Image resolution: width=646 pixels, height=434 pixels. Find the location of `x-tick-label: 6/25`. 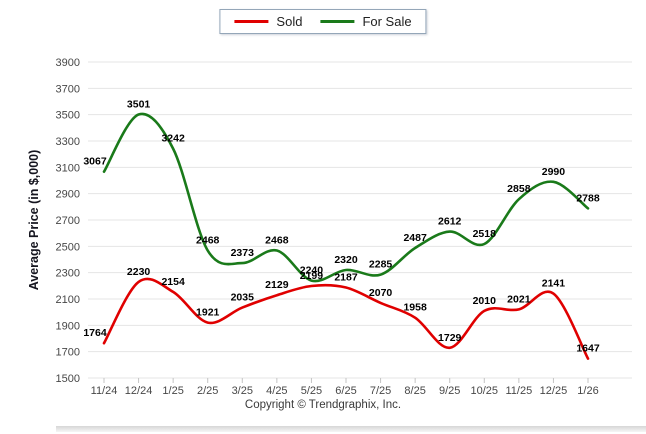

x-tick-label: 6/25 is located at coordinates (345, 391).